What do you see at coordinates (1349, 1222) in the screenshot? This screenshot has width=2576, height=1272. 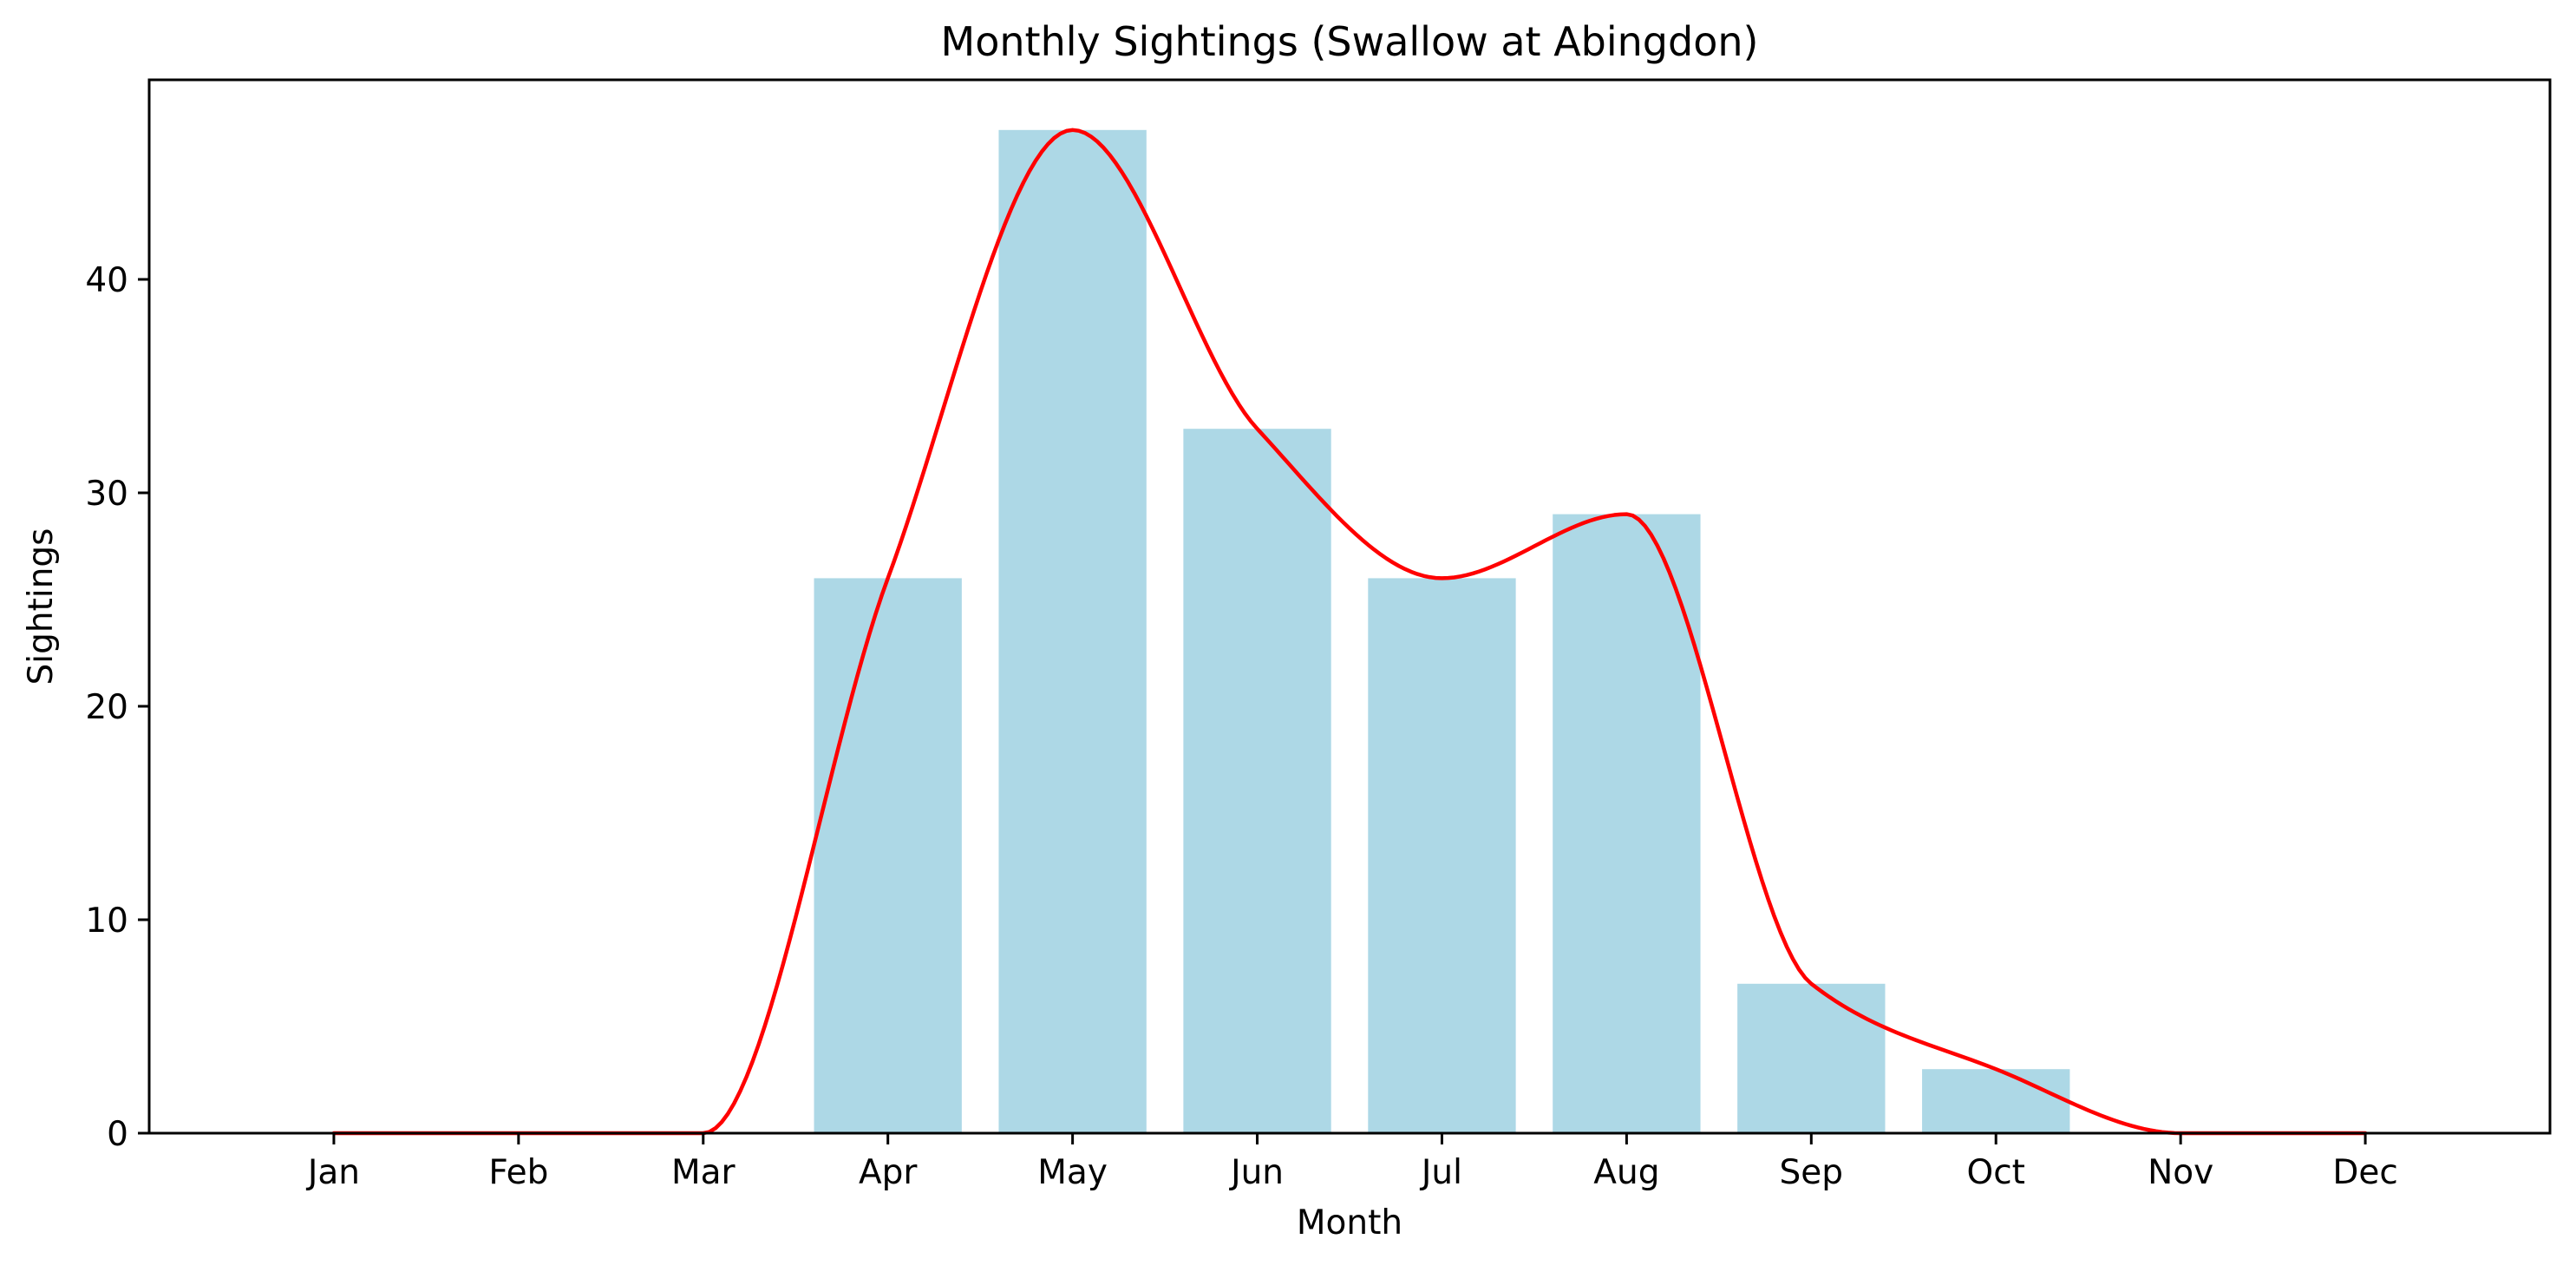 I see `x-axis-label: Month` at bounding box center [1349, 1222].